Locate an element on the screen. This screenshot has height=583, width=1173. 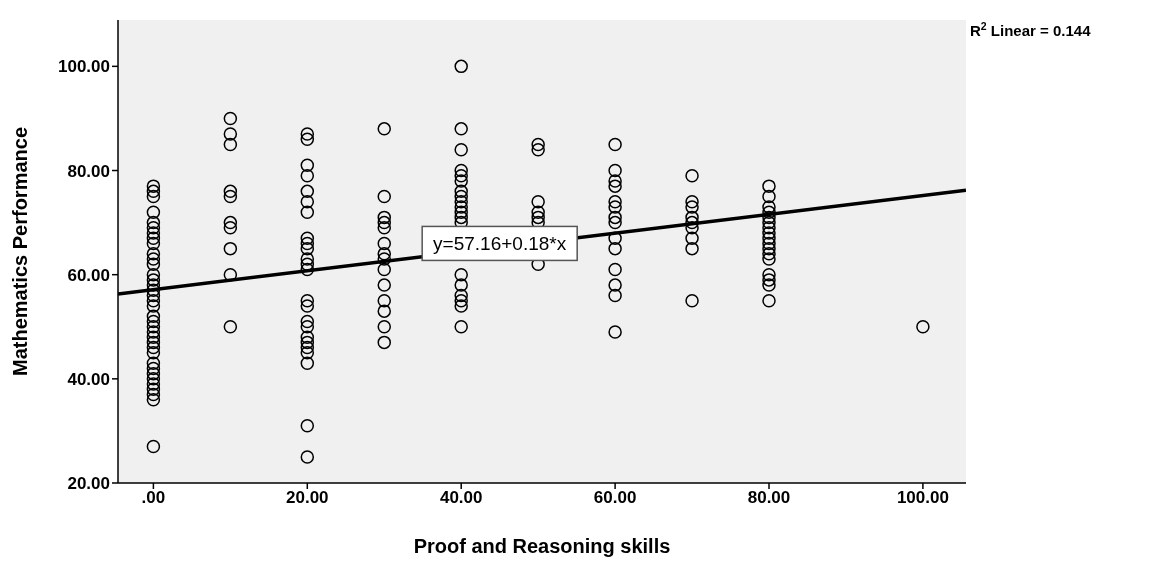
x-tick-label: .00 is located at coordinates (153, 498).